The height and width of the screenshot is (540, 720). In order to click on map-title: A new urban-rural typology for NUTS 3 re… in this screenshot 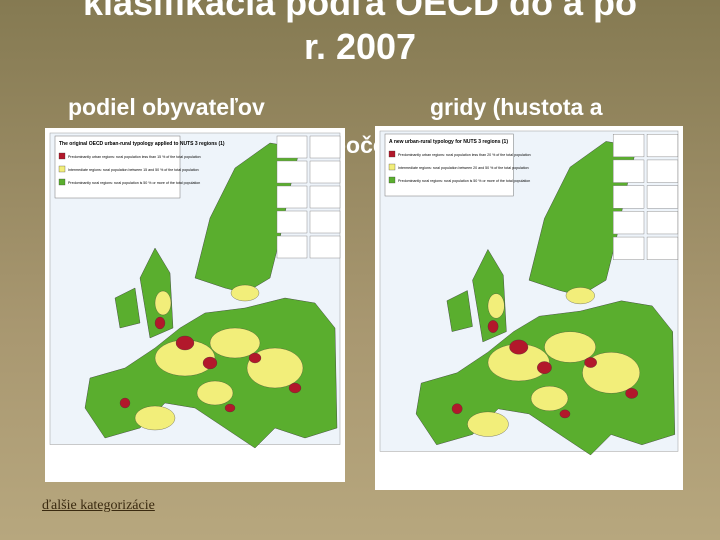, I will do `click(448, 142)`.